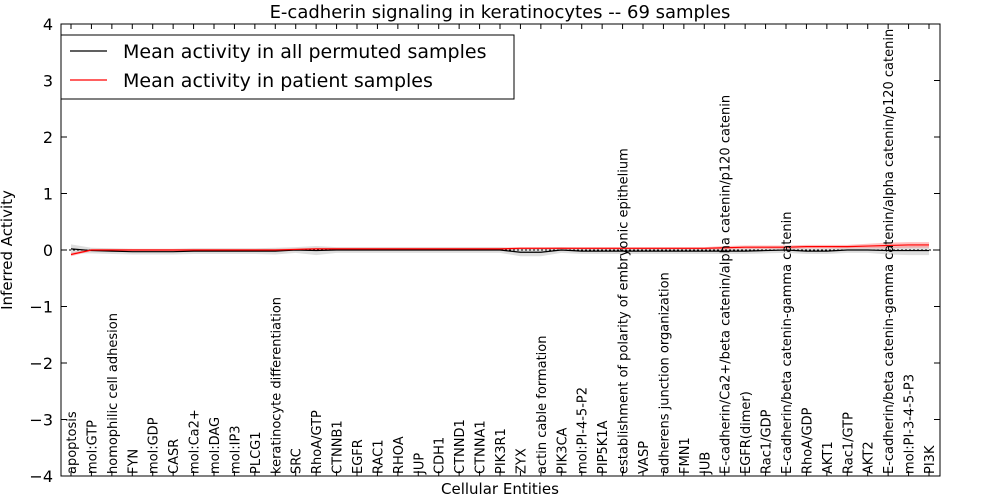 The width and height of the screenshot is (1000, 500). I want to click on x-tick-label: FYN, so click(133, 461).